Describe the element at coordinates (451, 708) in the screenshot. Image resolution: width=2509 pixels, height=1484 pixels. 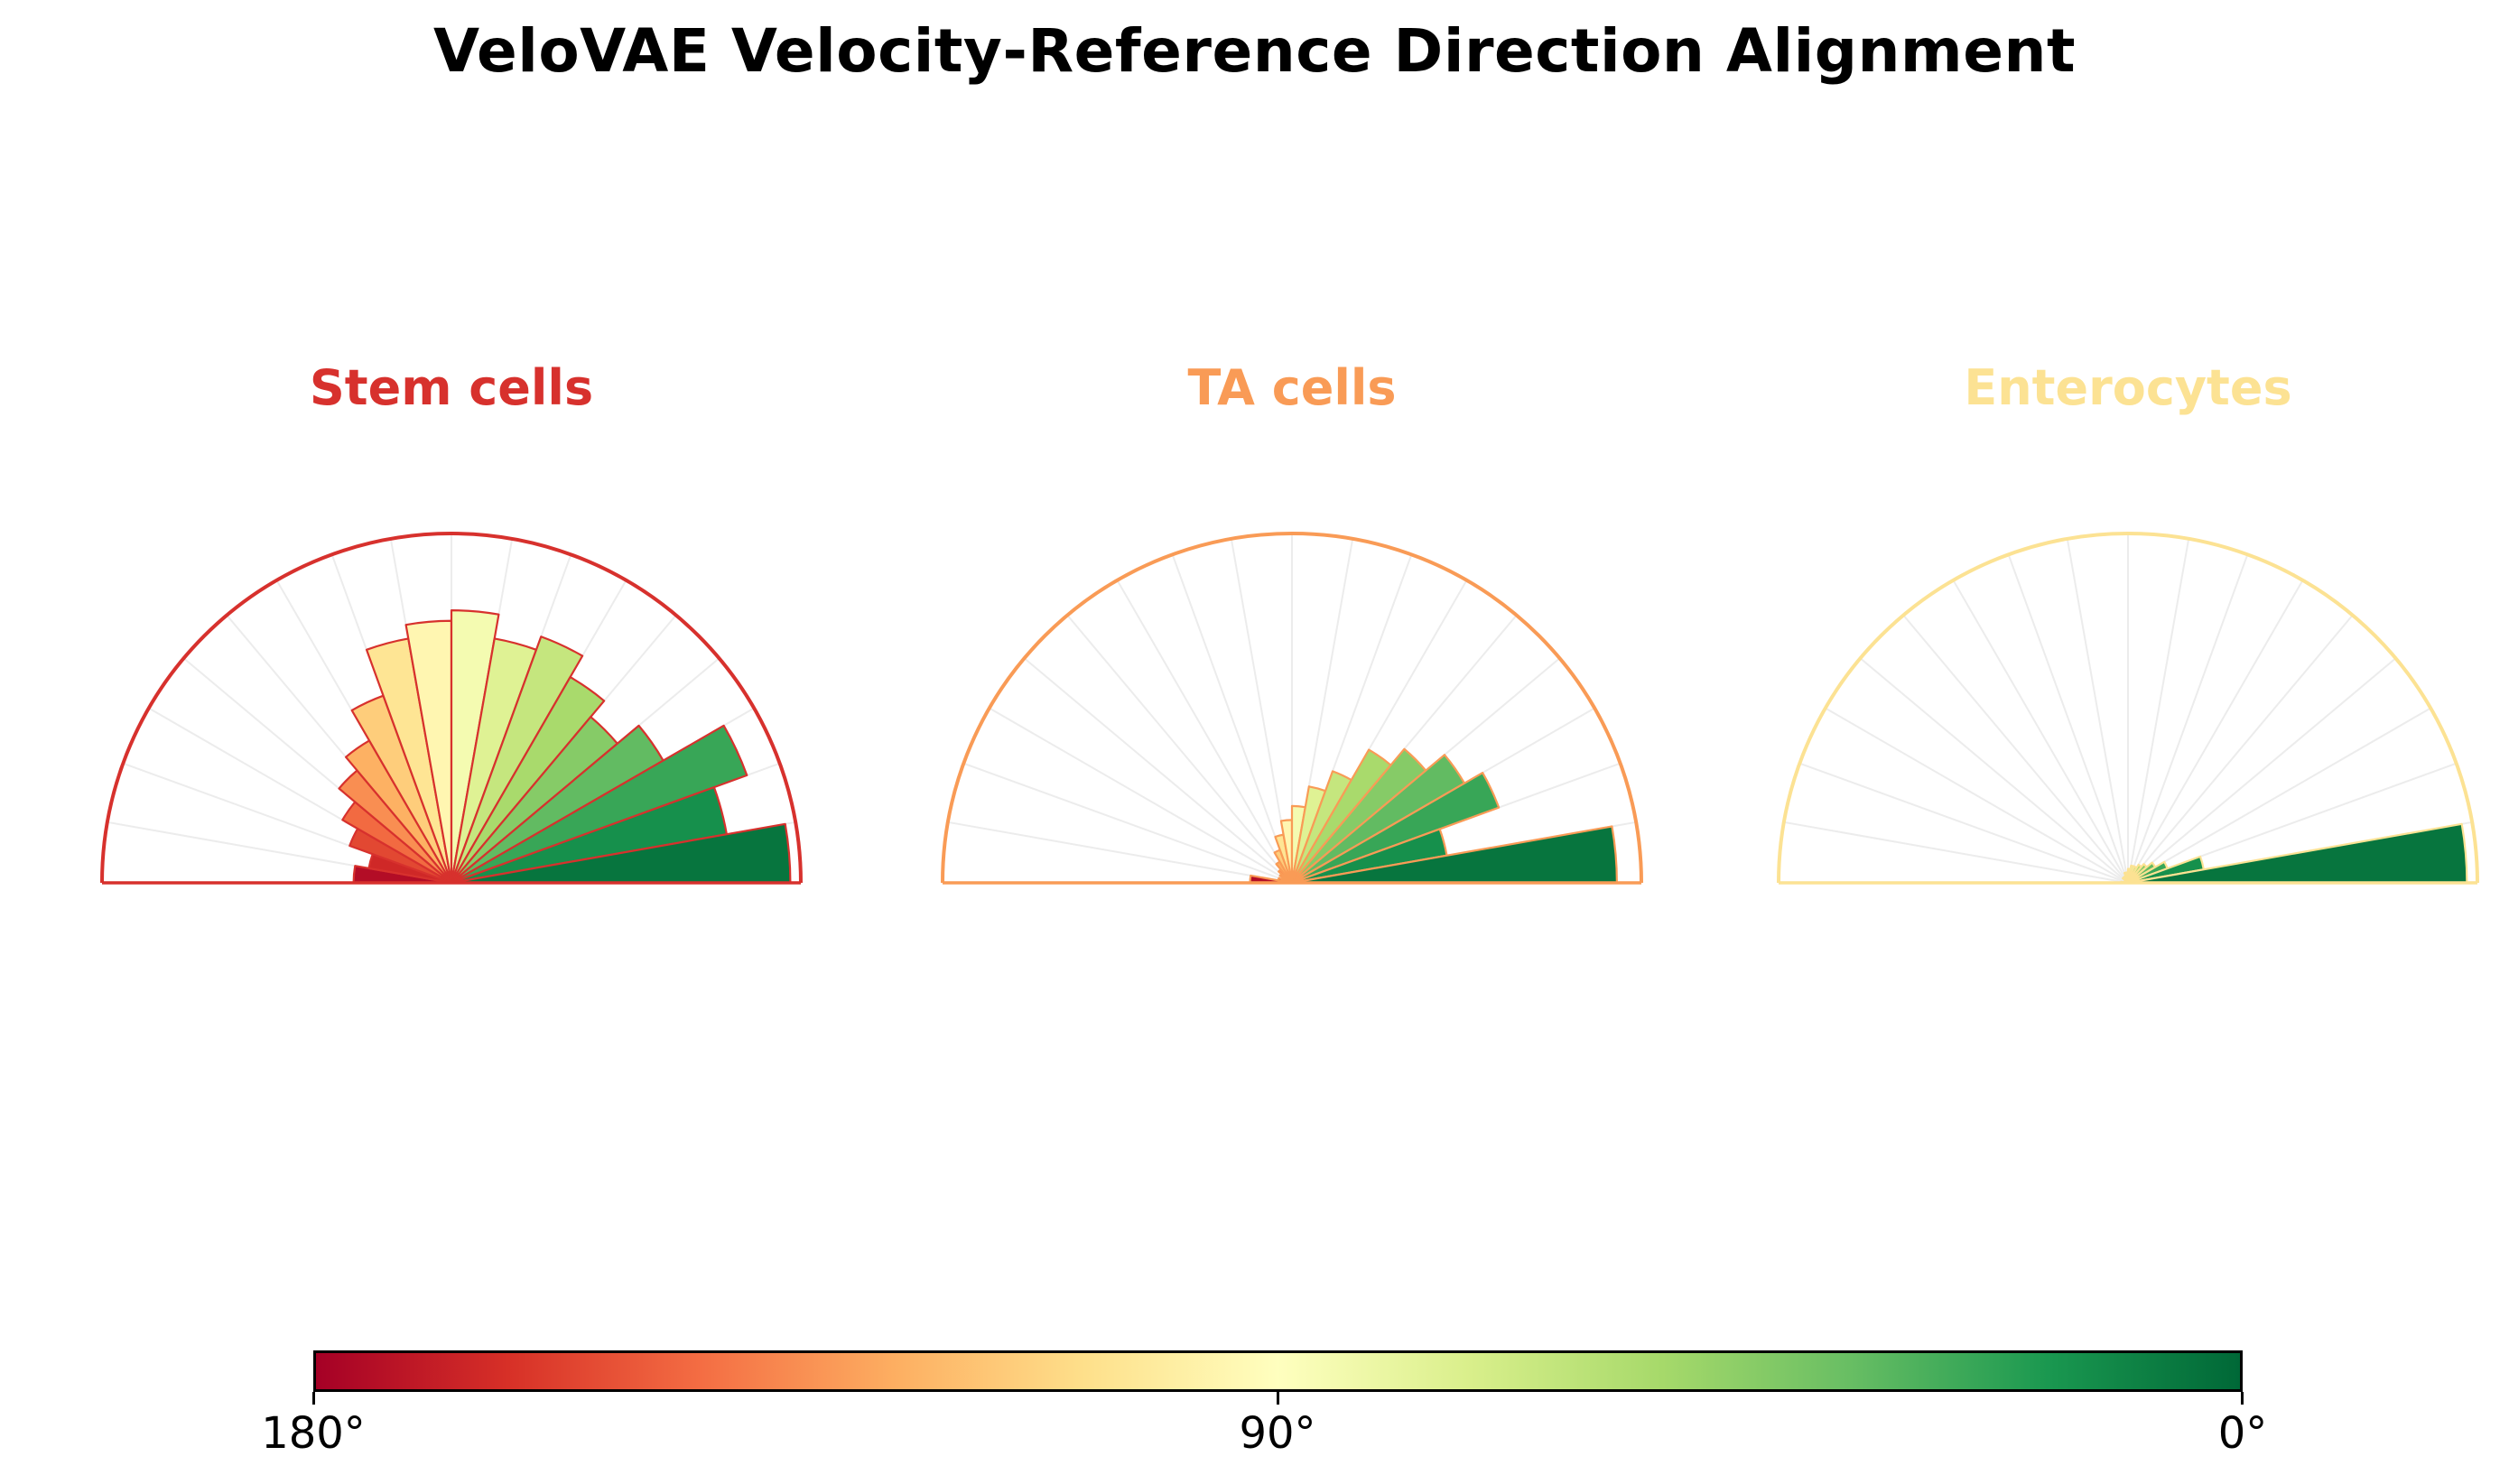
I see `rose-chart-stem-cells` at that location.